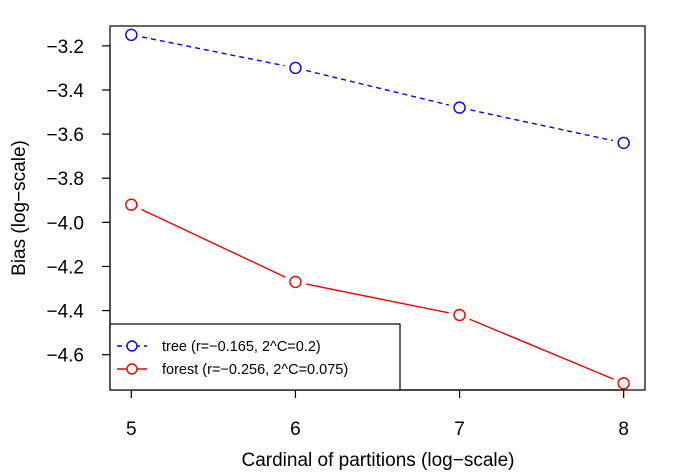 This screenshot has width=675, height=473. Describe the element at coordinates (132, 369) in the screenshot. I see `legend-forest-marker` at that location.